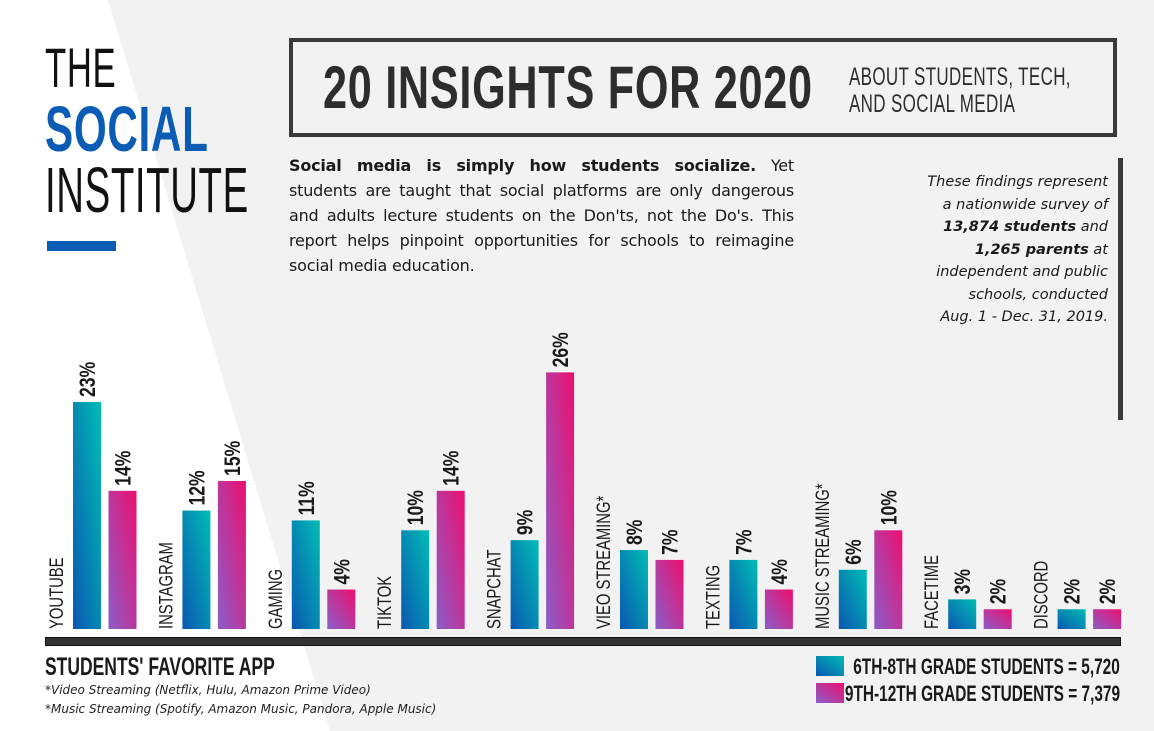  What do you see at coordinates (1031, 249) in the screenshot?
I see `parents-count: 1,265 parents` at bounding box center [1031, 249].